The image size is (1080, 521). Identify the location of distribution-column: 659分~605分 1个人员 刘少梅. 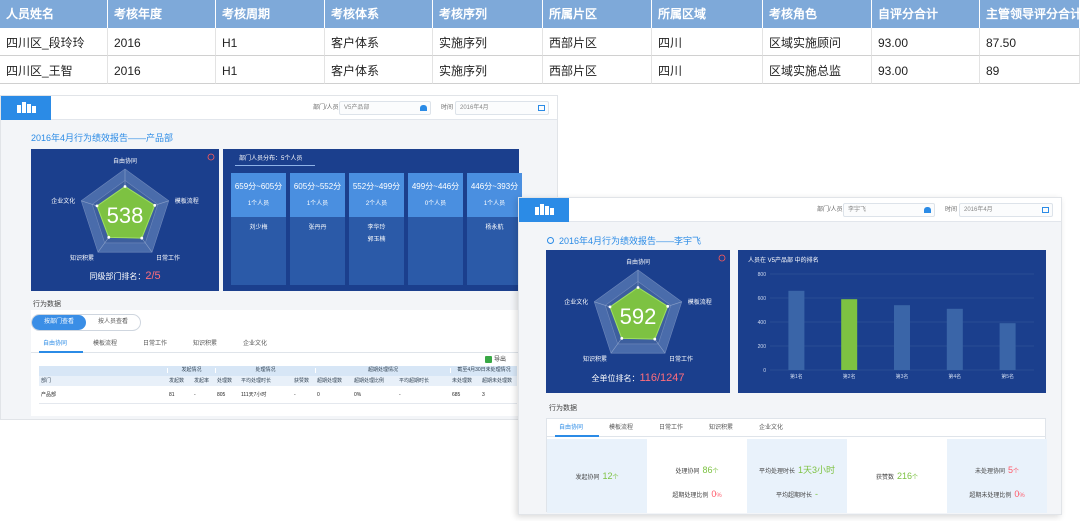
(258, 229).